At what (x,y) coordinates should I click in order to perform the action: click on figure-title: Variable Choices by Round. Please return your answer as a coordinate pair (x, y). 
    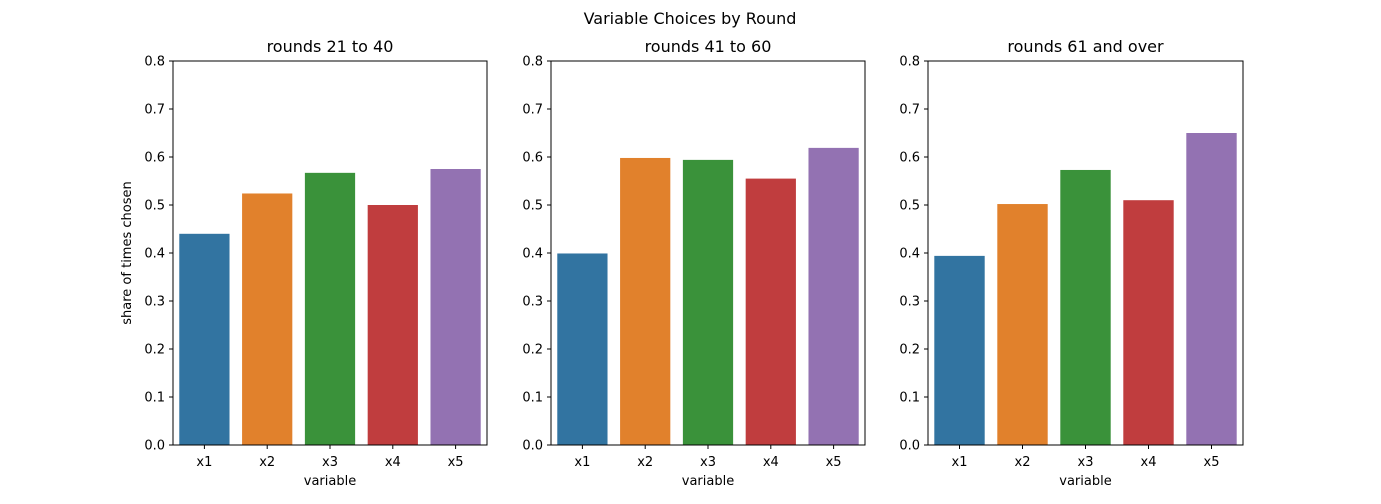
    Looking at the image, I should click on (690, 18).